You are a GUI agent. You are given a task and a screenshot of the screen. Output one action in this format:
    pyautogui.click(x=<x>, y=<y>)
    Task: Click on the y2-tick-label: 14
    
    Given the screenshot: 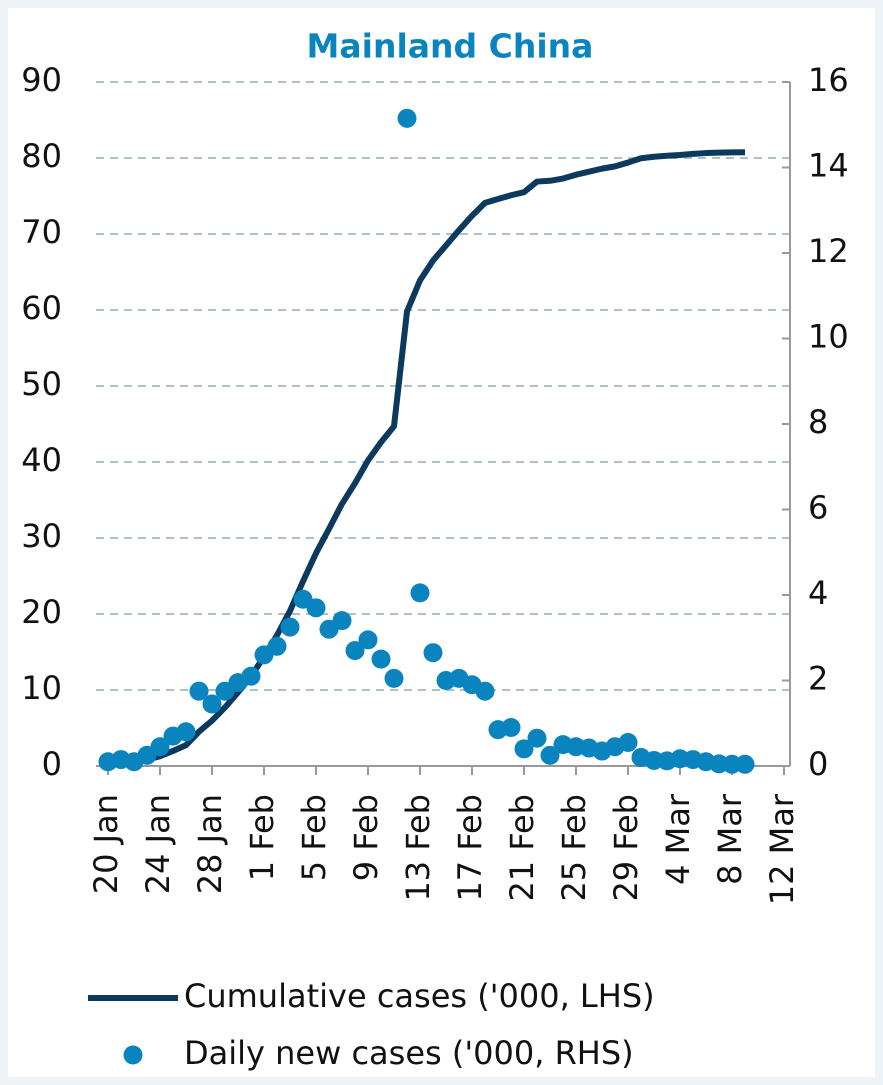 What is the action you would take?
    pyautogui.click(x=828, y=166)
    